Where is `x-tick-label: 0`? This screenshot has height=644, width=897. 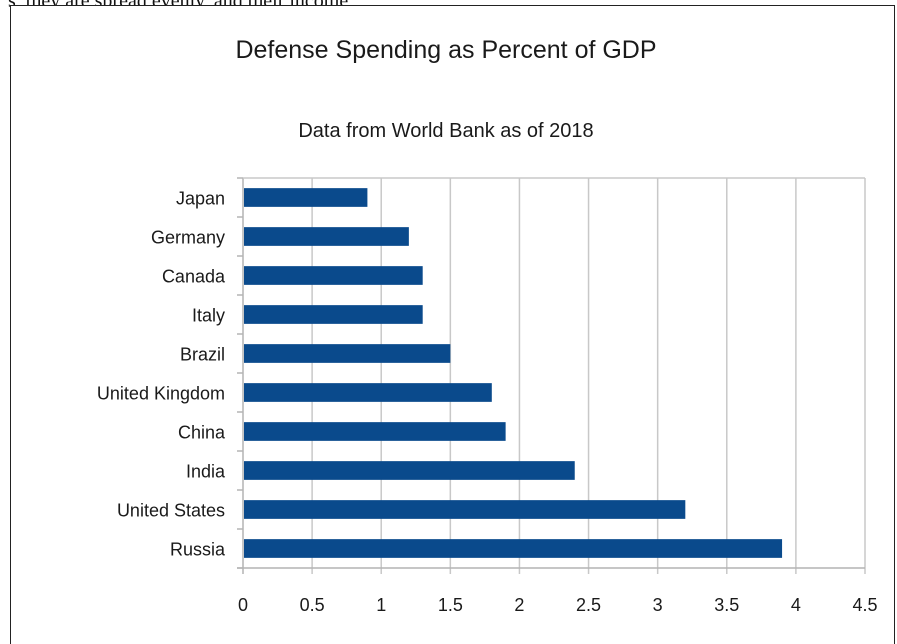 x-tick-label: 0 is located at coordinates (243, 605).